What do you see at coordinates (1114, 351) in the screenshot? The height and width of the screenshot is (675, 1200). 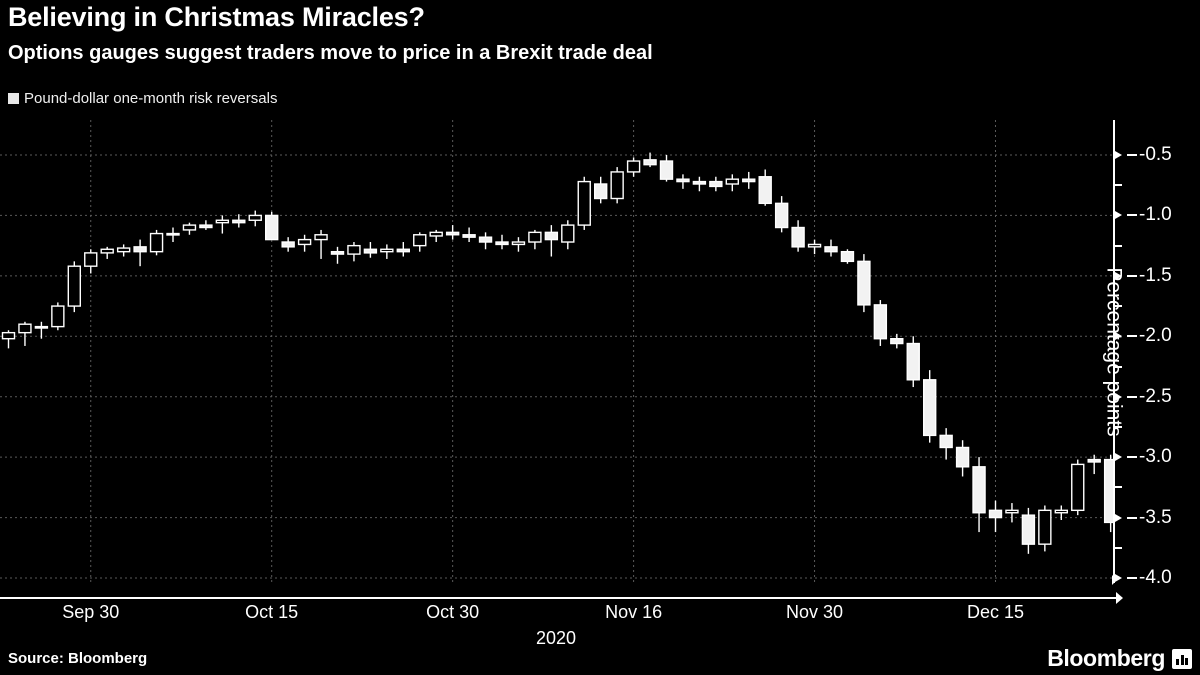 I see `y-axis-label: Percentage points` at bounding box center [1114, 351].